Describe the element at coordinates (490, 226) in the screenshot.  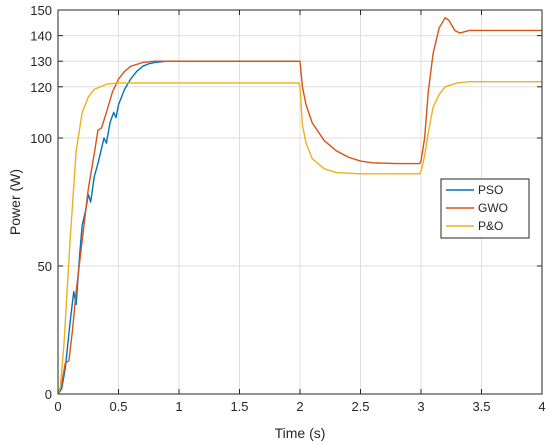
I see `legend-label: P&O` at that location.